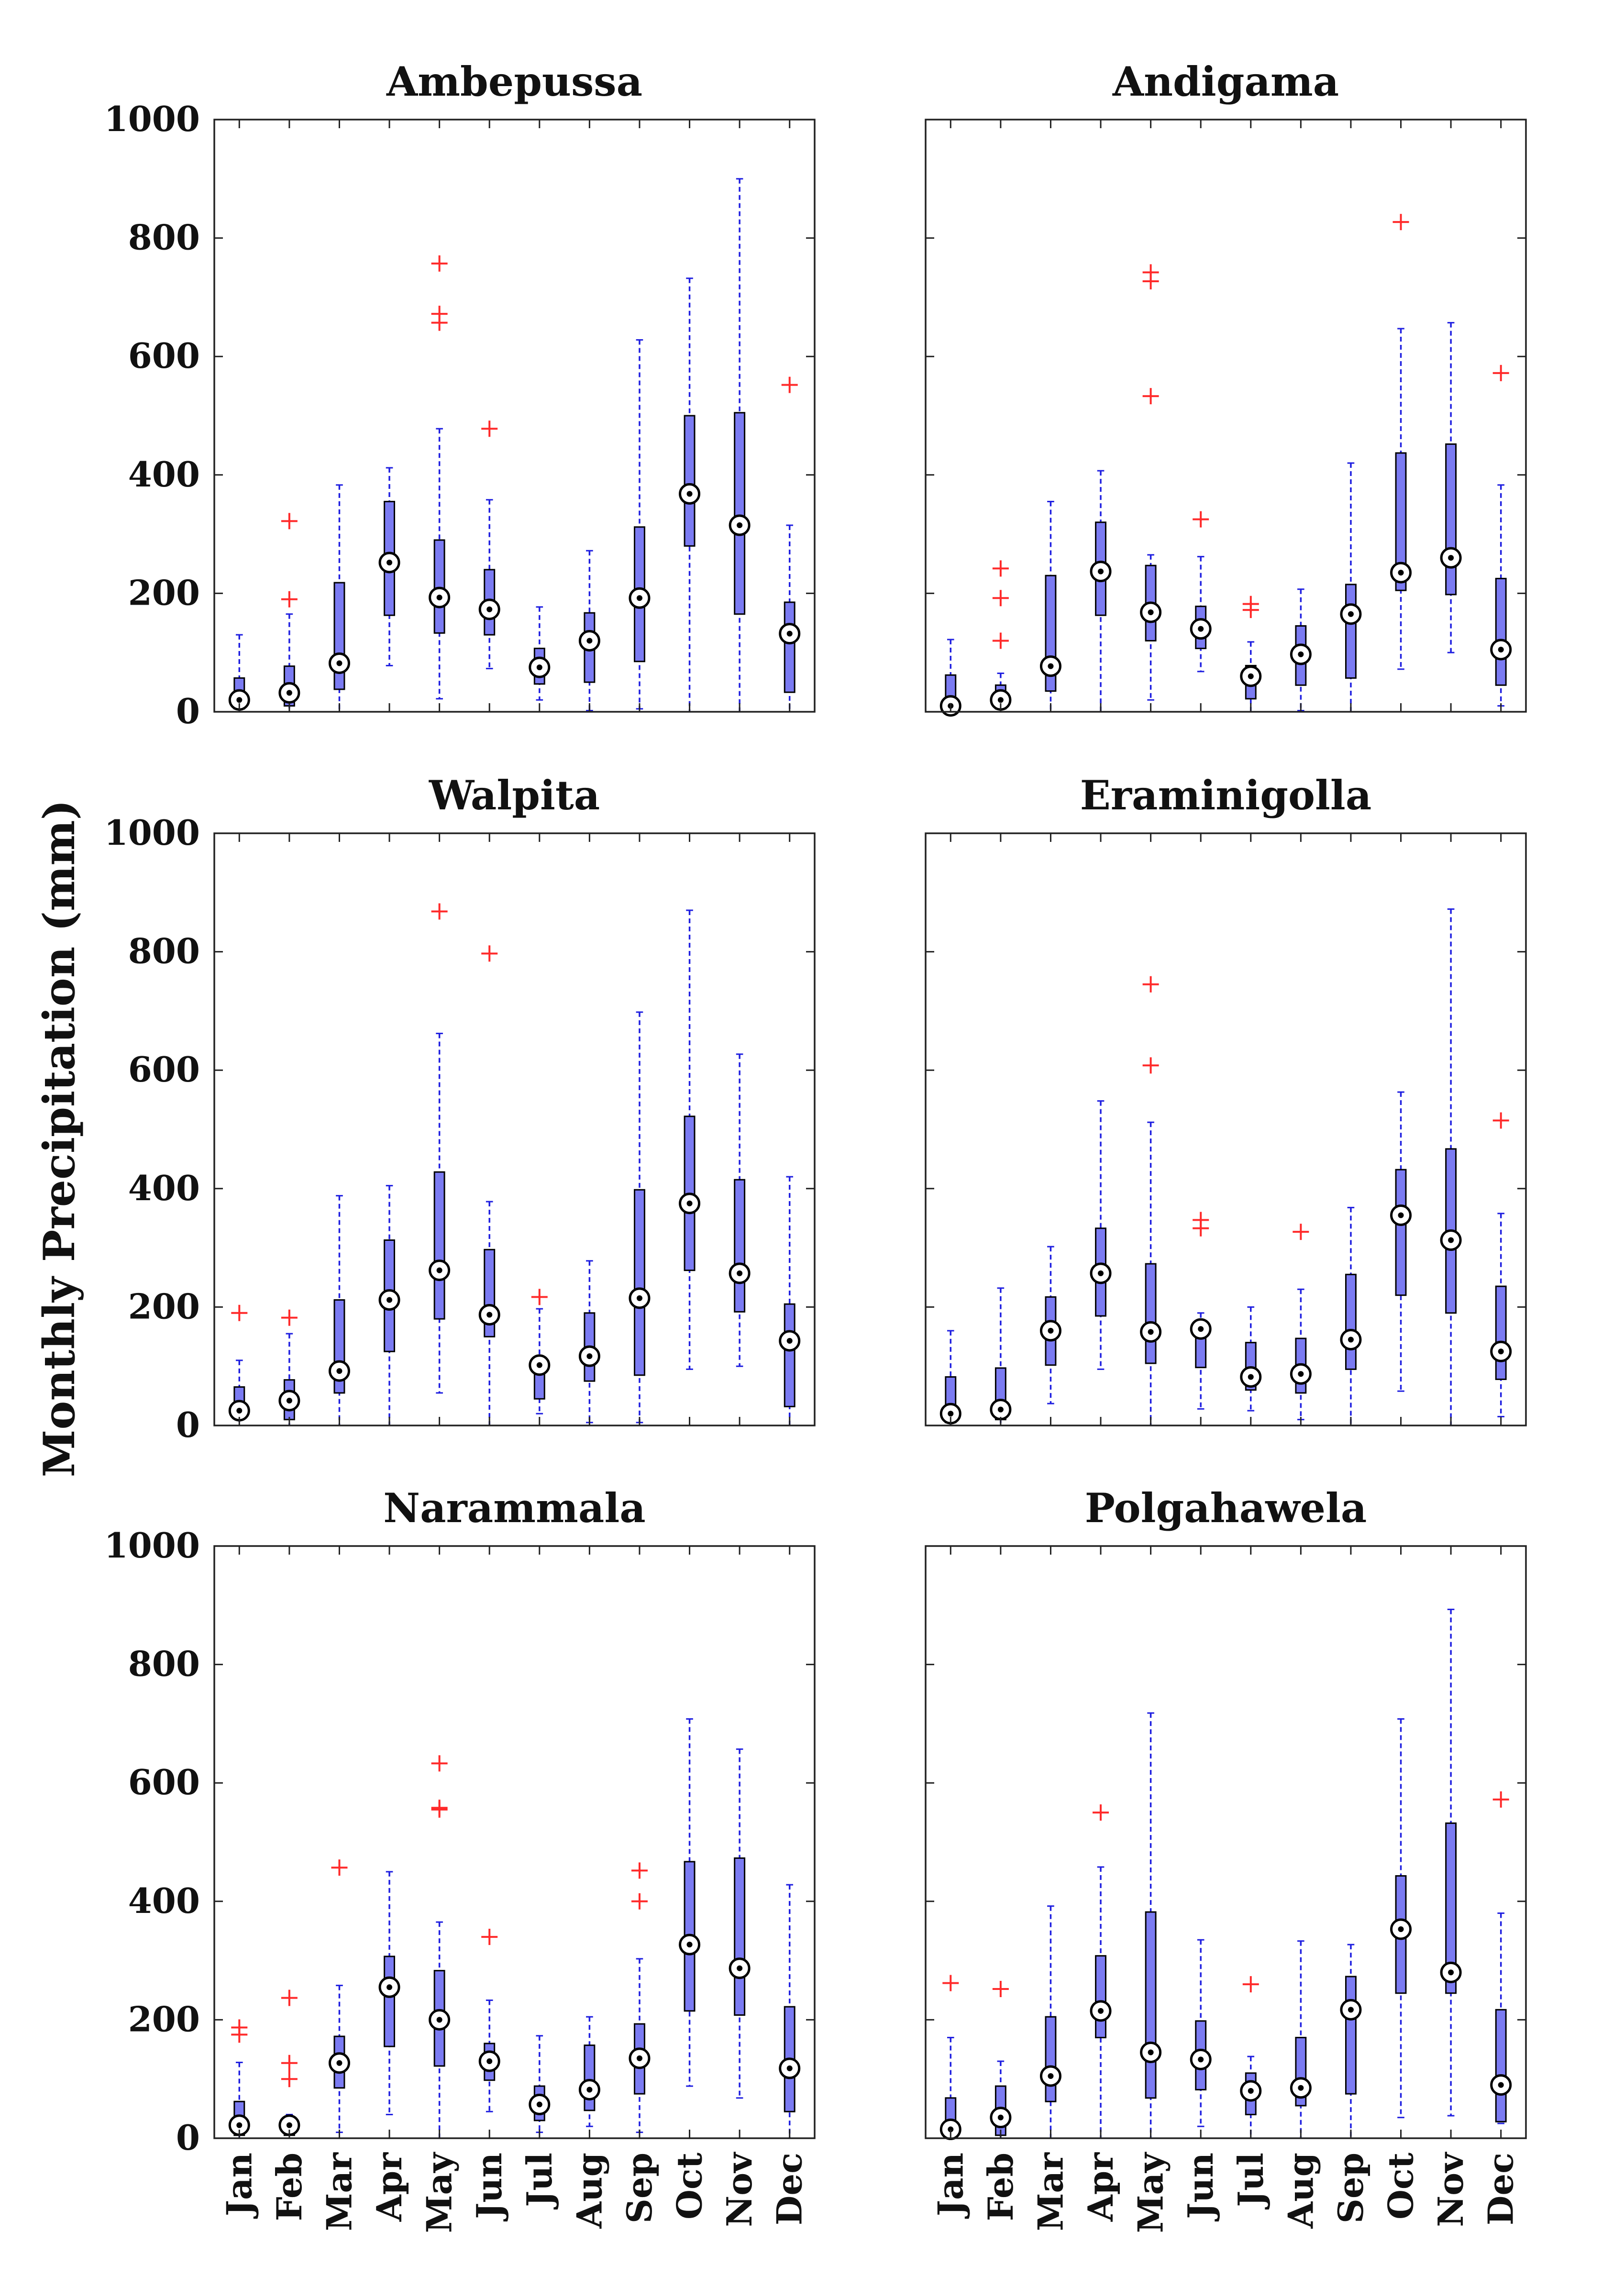 This screenshot has width=1624, height=2287. I want to click on x-tick-label: Nov, so click(1451, 2189).